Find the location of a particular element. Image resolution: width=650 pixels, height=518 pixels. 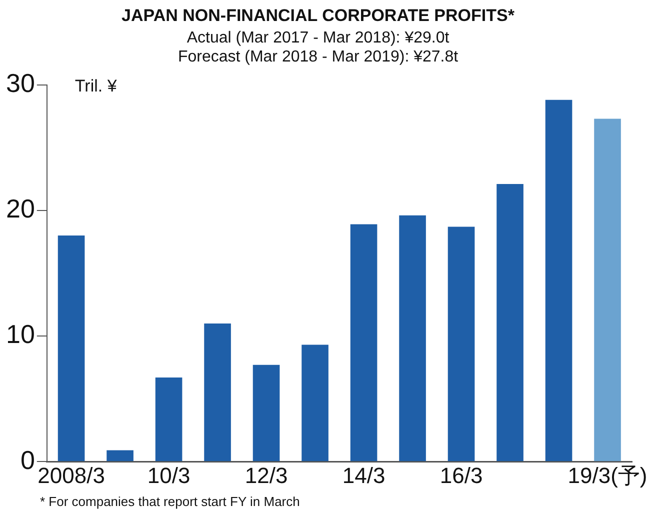

y-tick-label: 10 is located at coordinates (20, 334).